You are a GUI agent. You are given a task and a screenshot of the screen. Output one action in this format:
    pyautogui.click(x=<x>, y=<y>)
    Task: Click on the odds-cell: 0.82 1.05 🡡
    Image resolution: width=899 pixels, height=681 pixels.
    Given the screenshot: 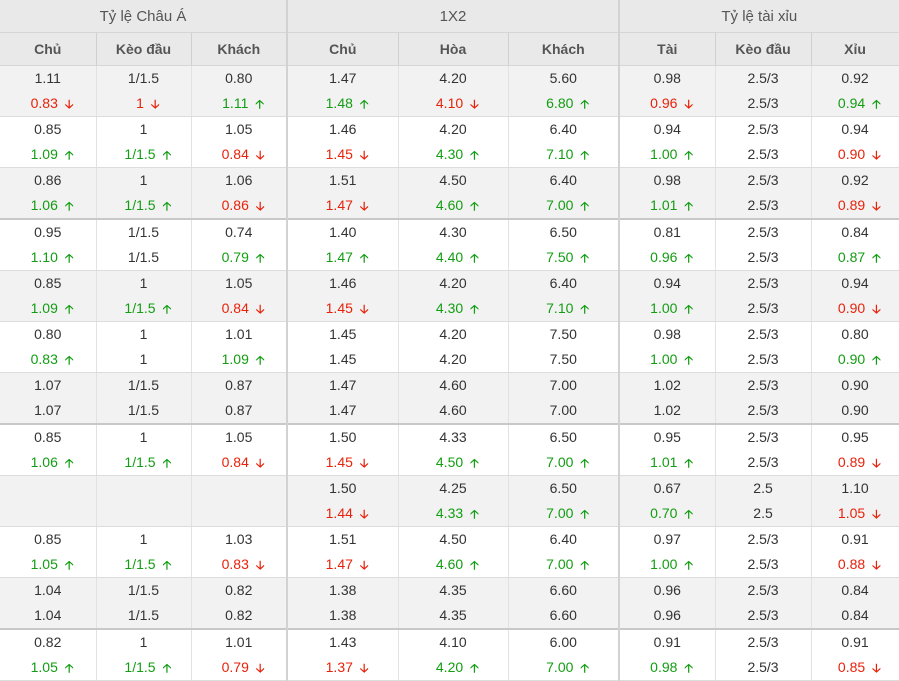 What is the action you would take?
    pyautogui.click(x=48, y=654)
    